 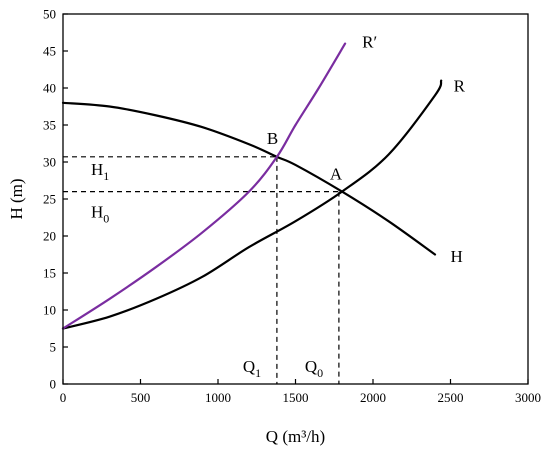 I want to click on label-h1: H1, so click(x=100, y=171).